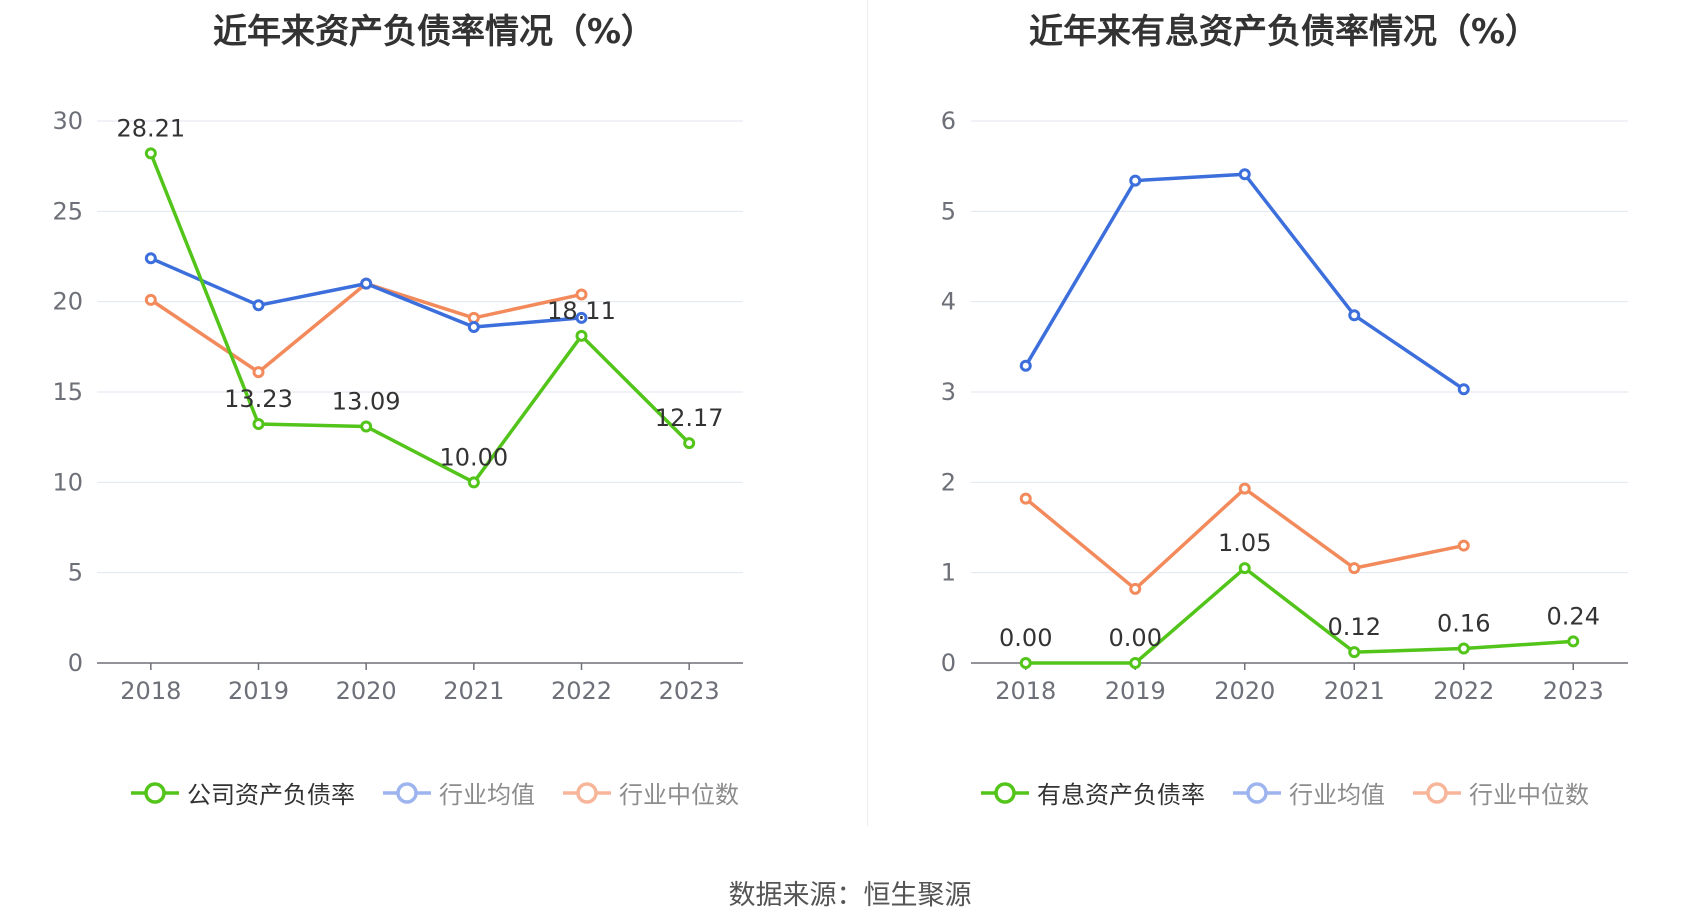  What do you see at coordinates (473, 457) in the screenshot?
I see `data-label: 10.00` at bounding box center [473, 457].